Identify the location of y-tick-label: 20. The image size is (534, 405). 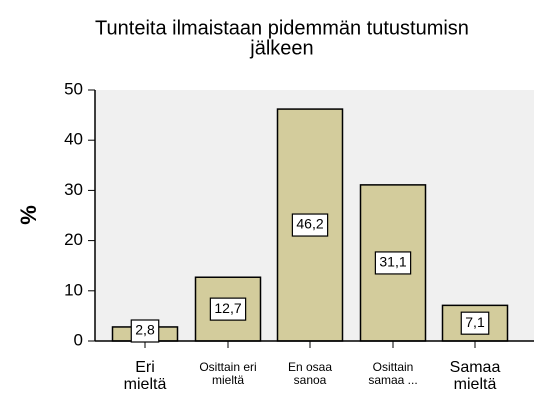
(73, 239).